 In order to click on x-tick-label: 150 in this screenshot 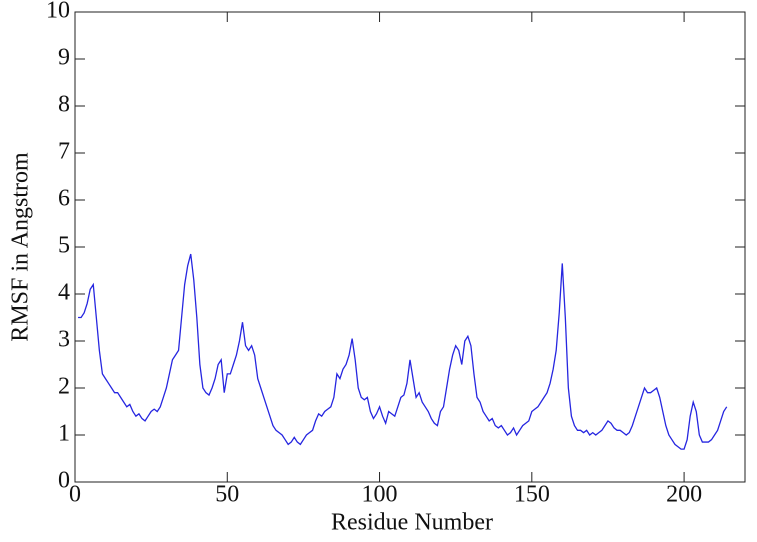, I will do `click(532, 495)`.